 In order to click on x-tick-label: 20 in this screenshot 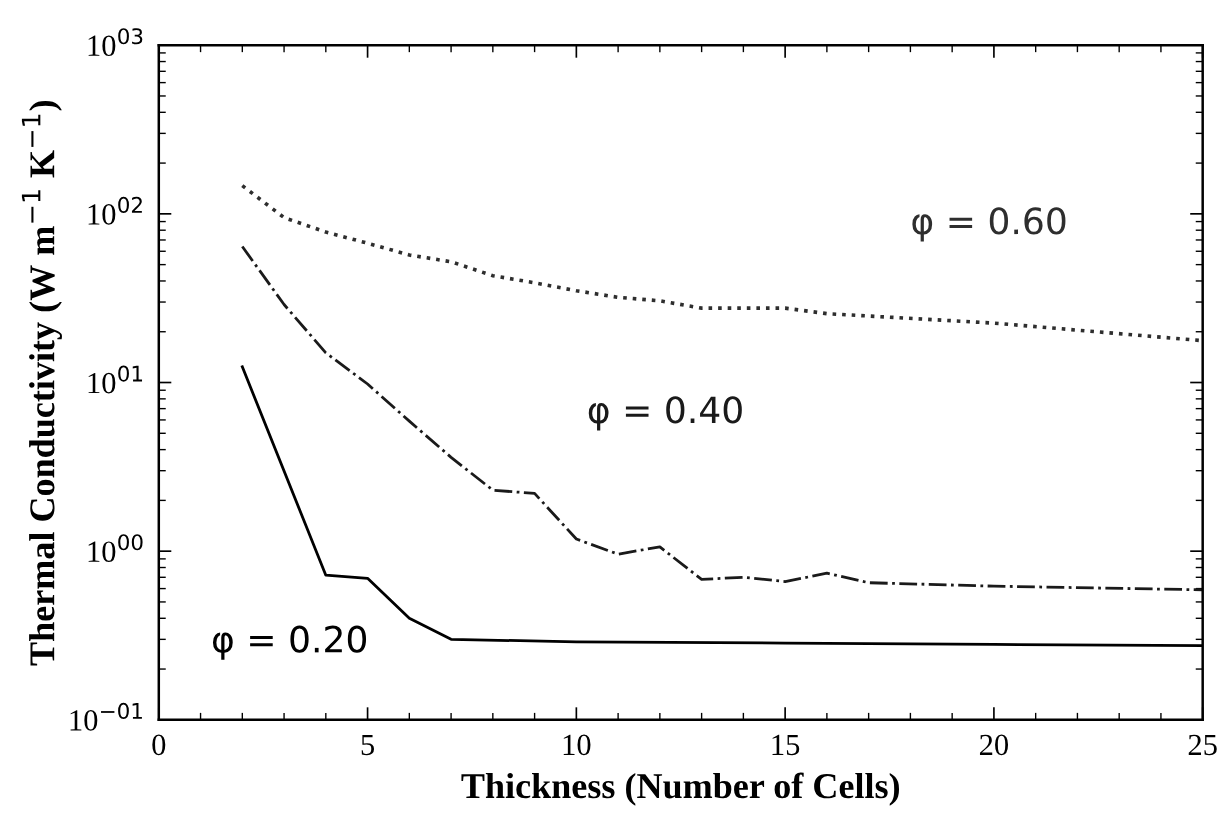, I will do `click(994, 745)`.